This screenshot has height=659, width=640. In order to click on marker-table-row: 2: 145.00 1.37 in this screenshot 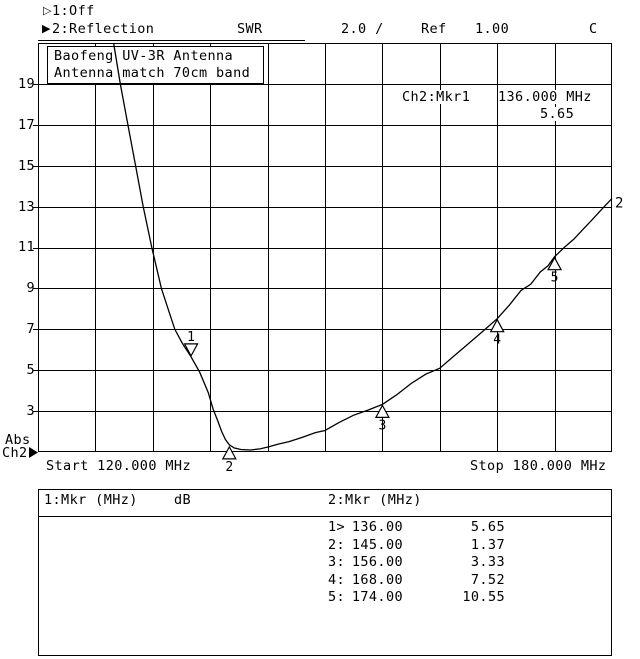, I will do `click(466, 545)`.